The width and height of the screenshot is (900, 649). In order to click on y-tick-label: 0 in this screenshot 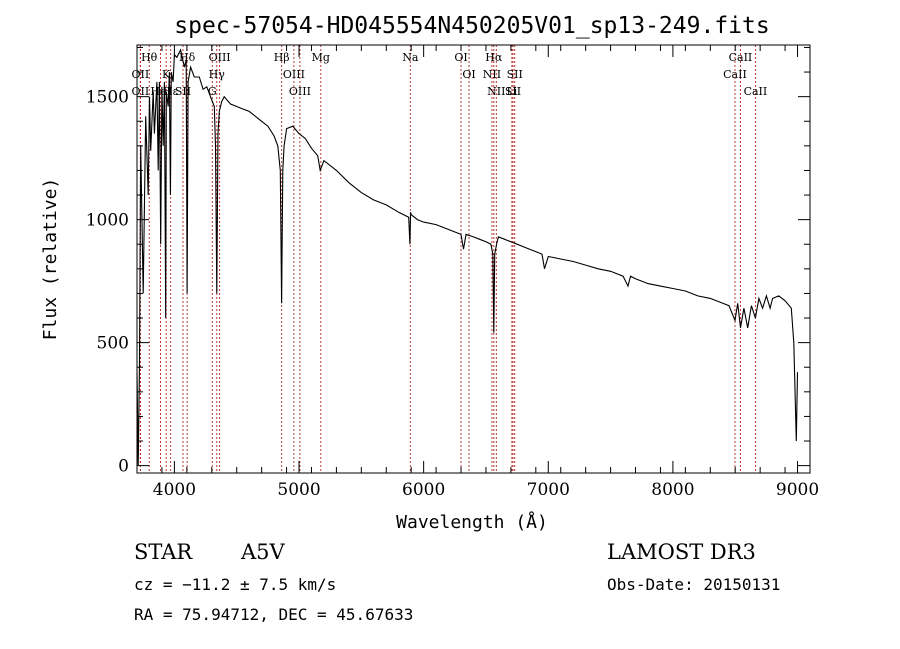, I will do `click(123, 467)`.